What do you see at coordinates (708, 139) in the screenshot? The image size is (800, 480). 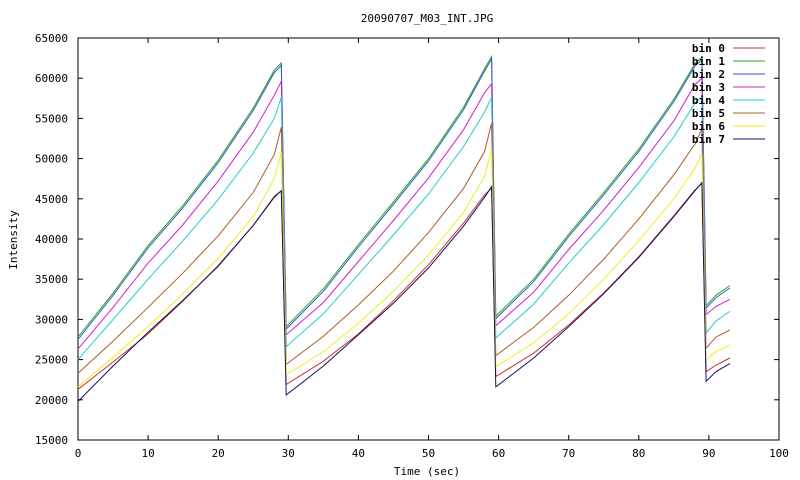 I see `legend-label-bin-7: bin 7` at bounding box center [708, 139].